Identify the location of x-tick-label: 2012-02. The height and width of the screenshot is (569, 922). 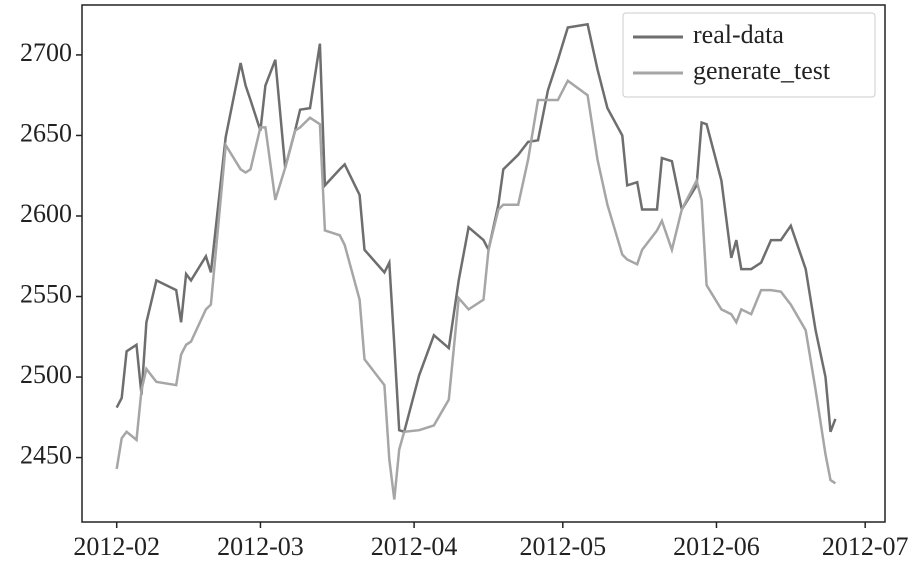
(116, 546).